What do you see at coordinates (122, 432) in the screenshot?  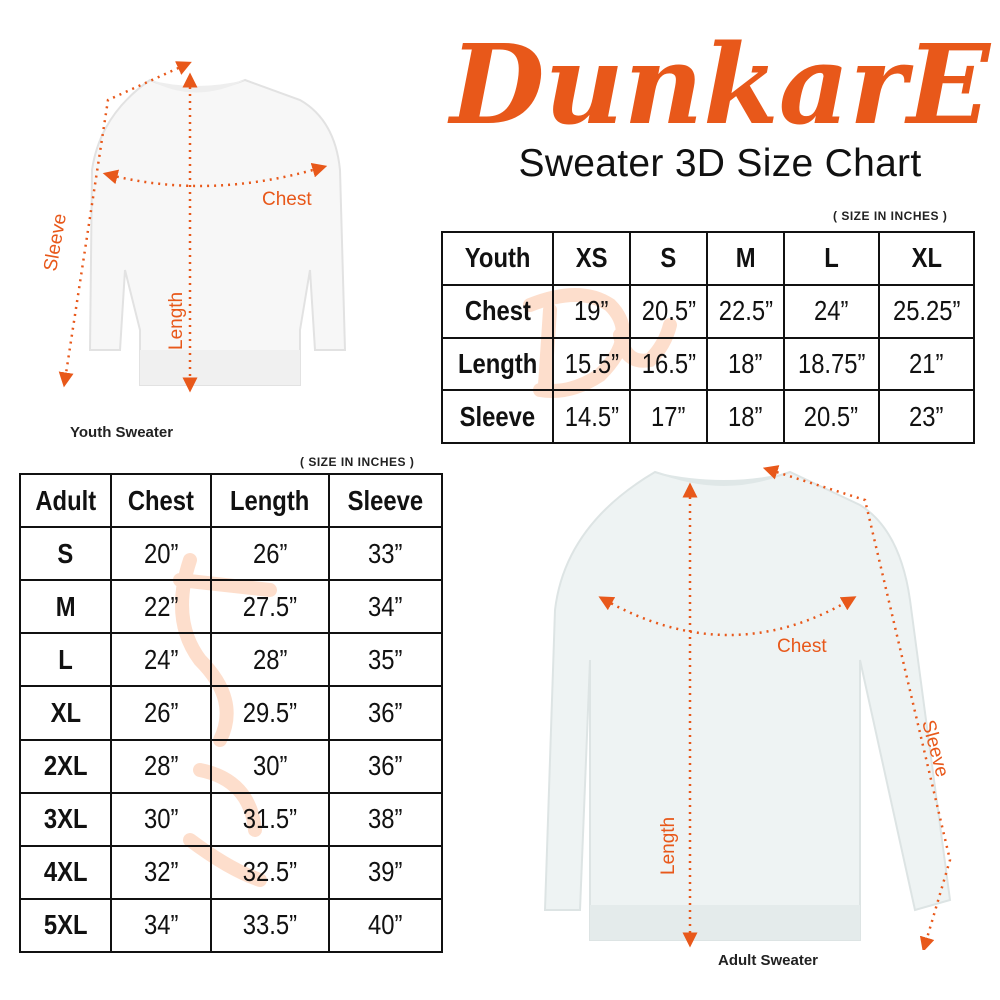 I see `youth-sweater-caption: Youth Sweater` at bounding box center [122, 432].